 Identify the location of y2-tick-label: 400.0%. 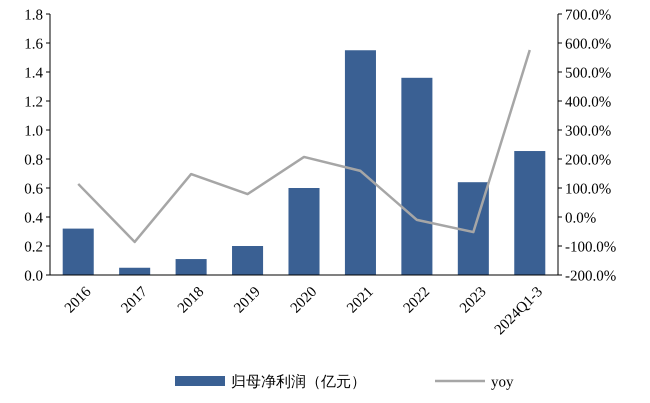
(588, 102).